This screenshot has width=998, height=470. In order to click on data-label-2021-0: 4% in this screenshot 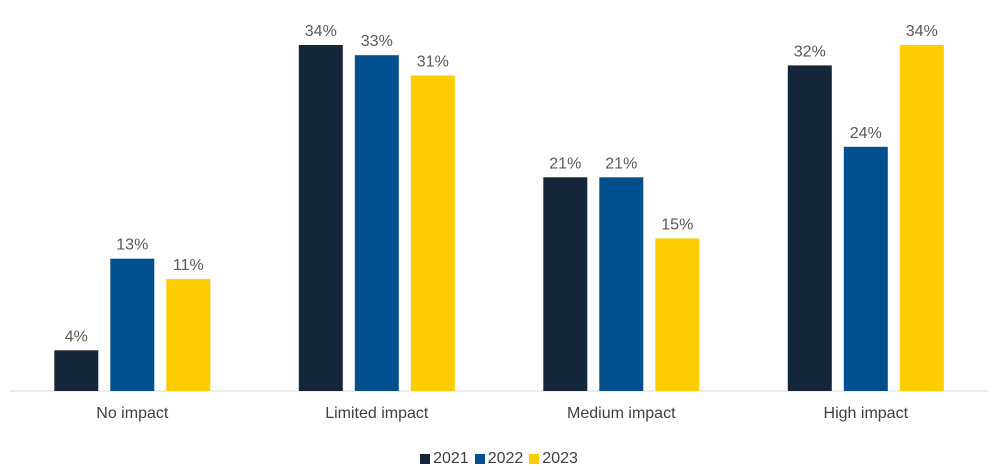, I will do `click(76, 336)`.